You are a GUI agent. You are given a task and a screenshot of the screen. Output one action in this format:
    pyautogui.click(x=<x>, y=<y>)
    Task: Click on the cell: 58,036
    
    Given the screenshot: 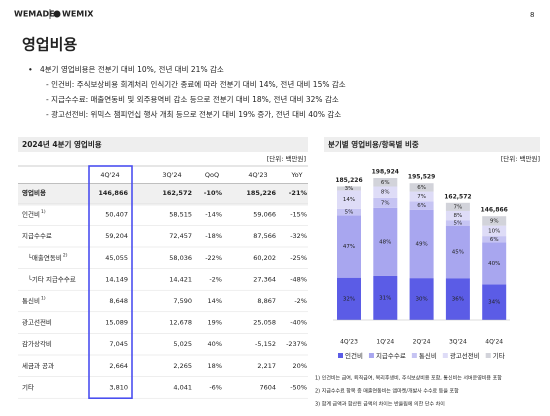 What is the action you would take?
    pyautogui.click(x=180, y=258)
    